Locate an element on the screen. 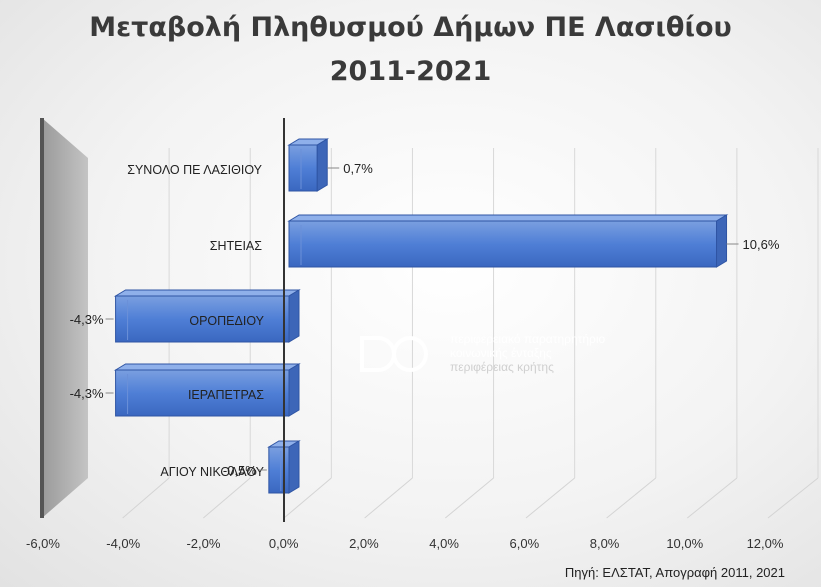 This screenshot has width=821, height=587. data-label: -0,5% is located at coordinates (240, 470).